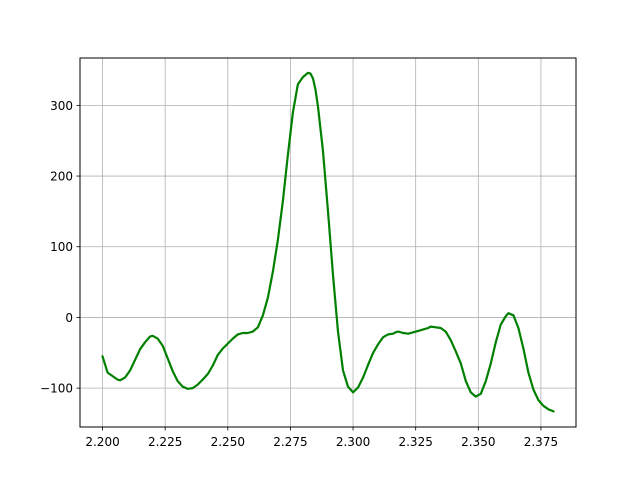  I want to click on y-tick-label: 200, so click(61, 177).